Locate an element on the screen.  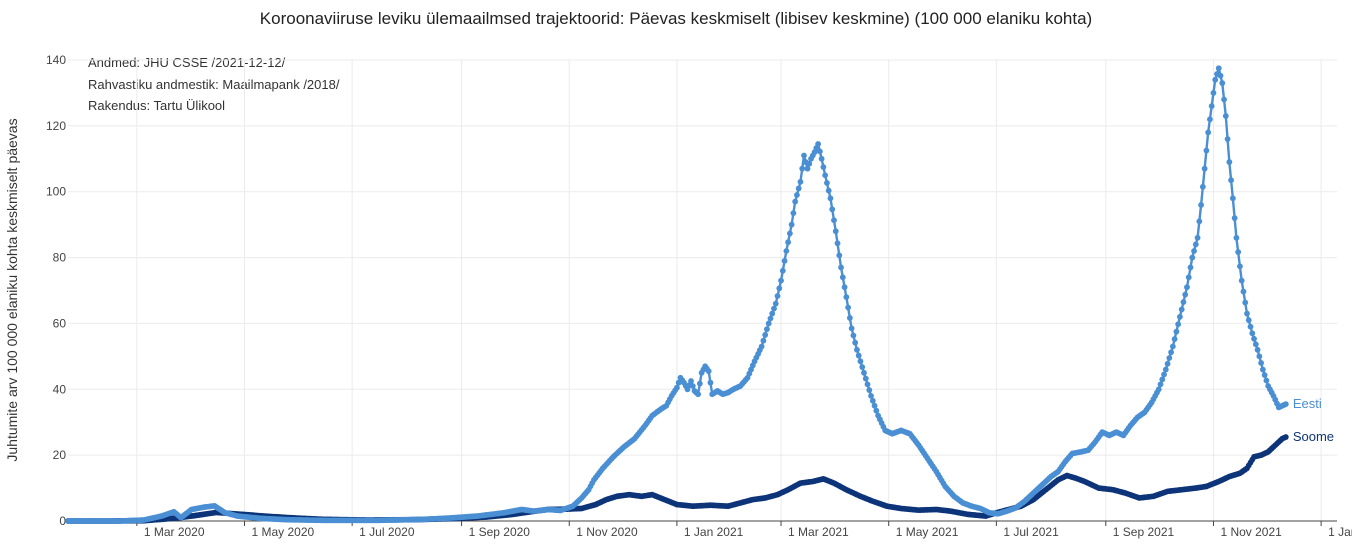
x-tick-label: 1 Sep 2021 is located at coordinates (1144, 532).